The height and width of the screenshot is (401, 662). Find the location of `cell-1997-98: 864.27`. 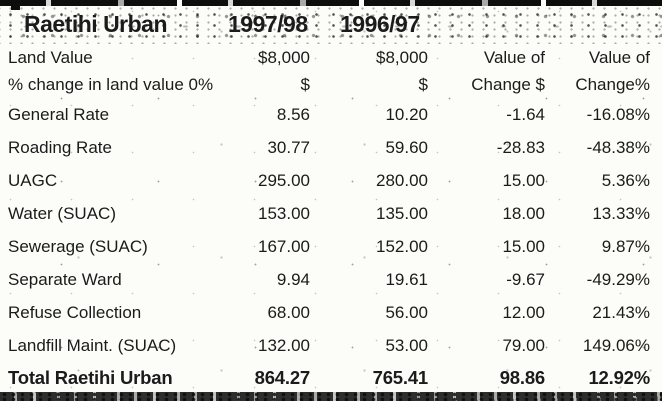

cell-1997-98: 864.27 is located at coordinates (282, 377).